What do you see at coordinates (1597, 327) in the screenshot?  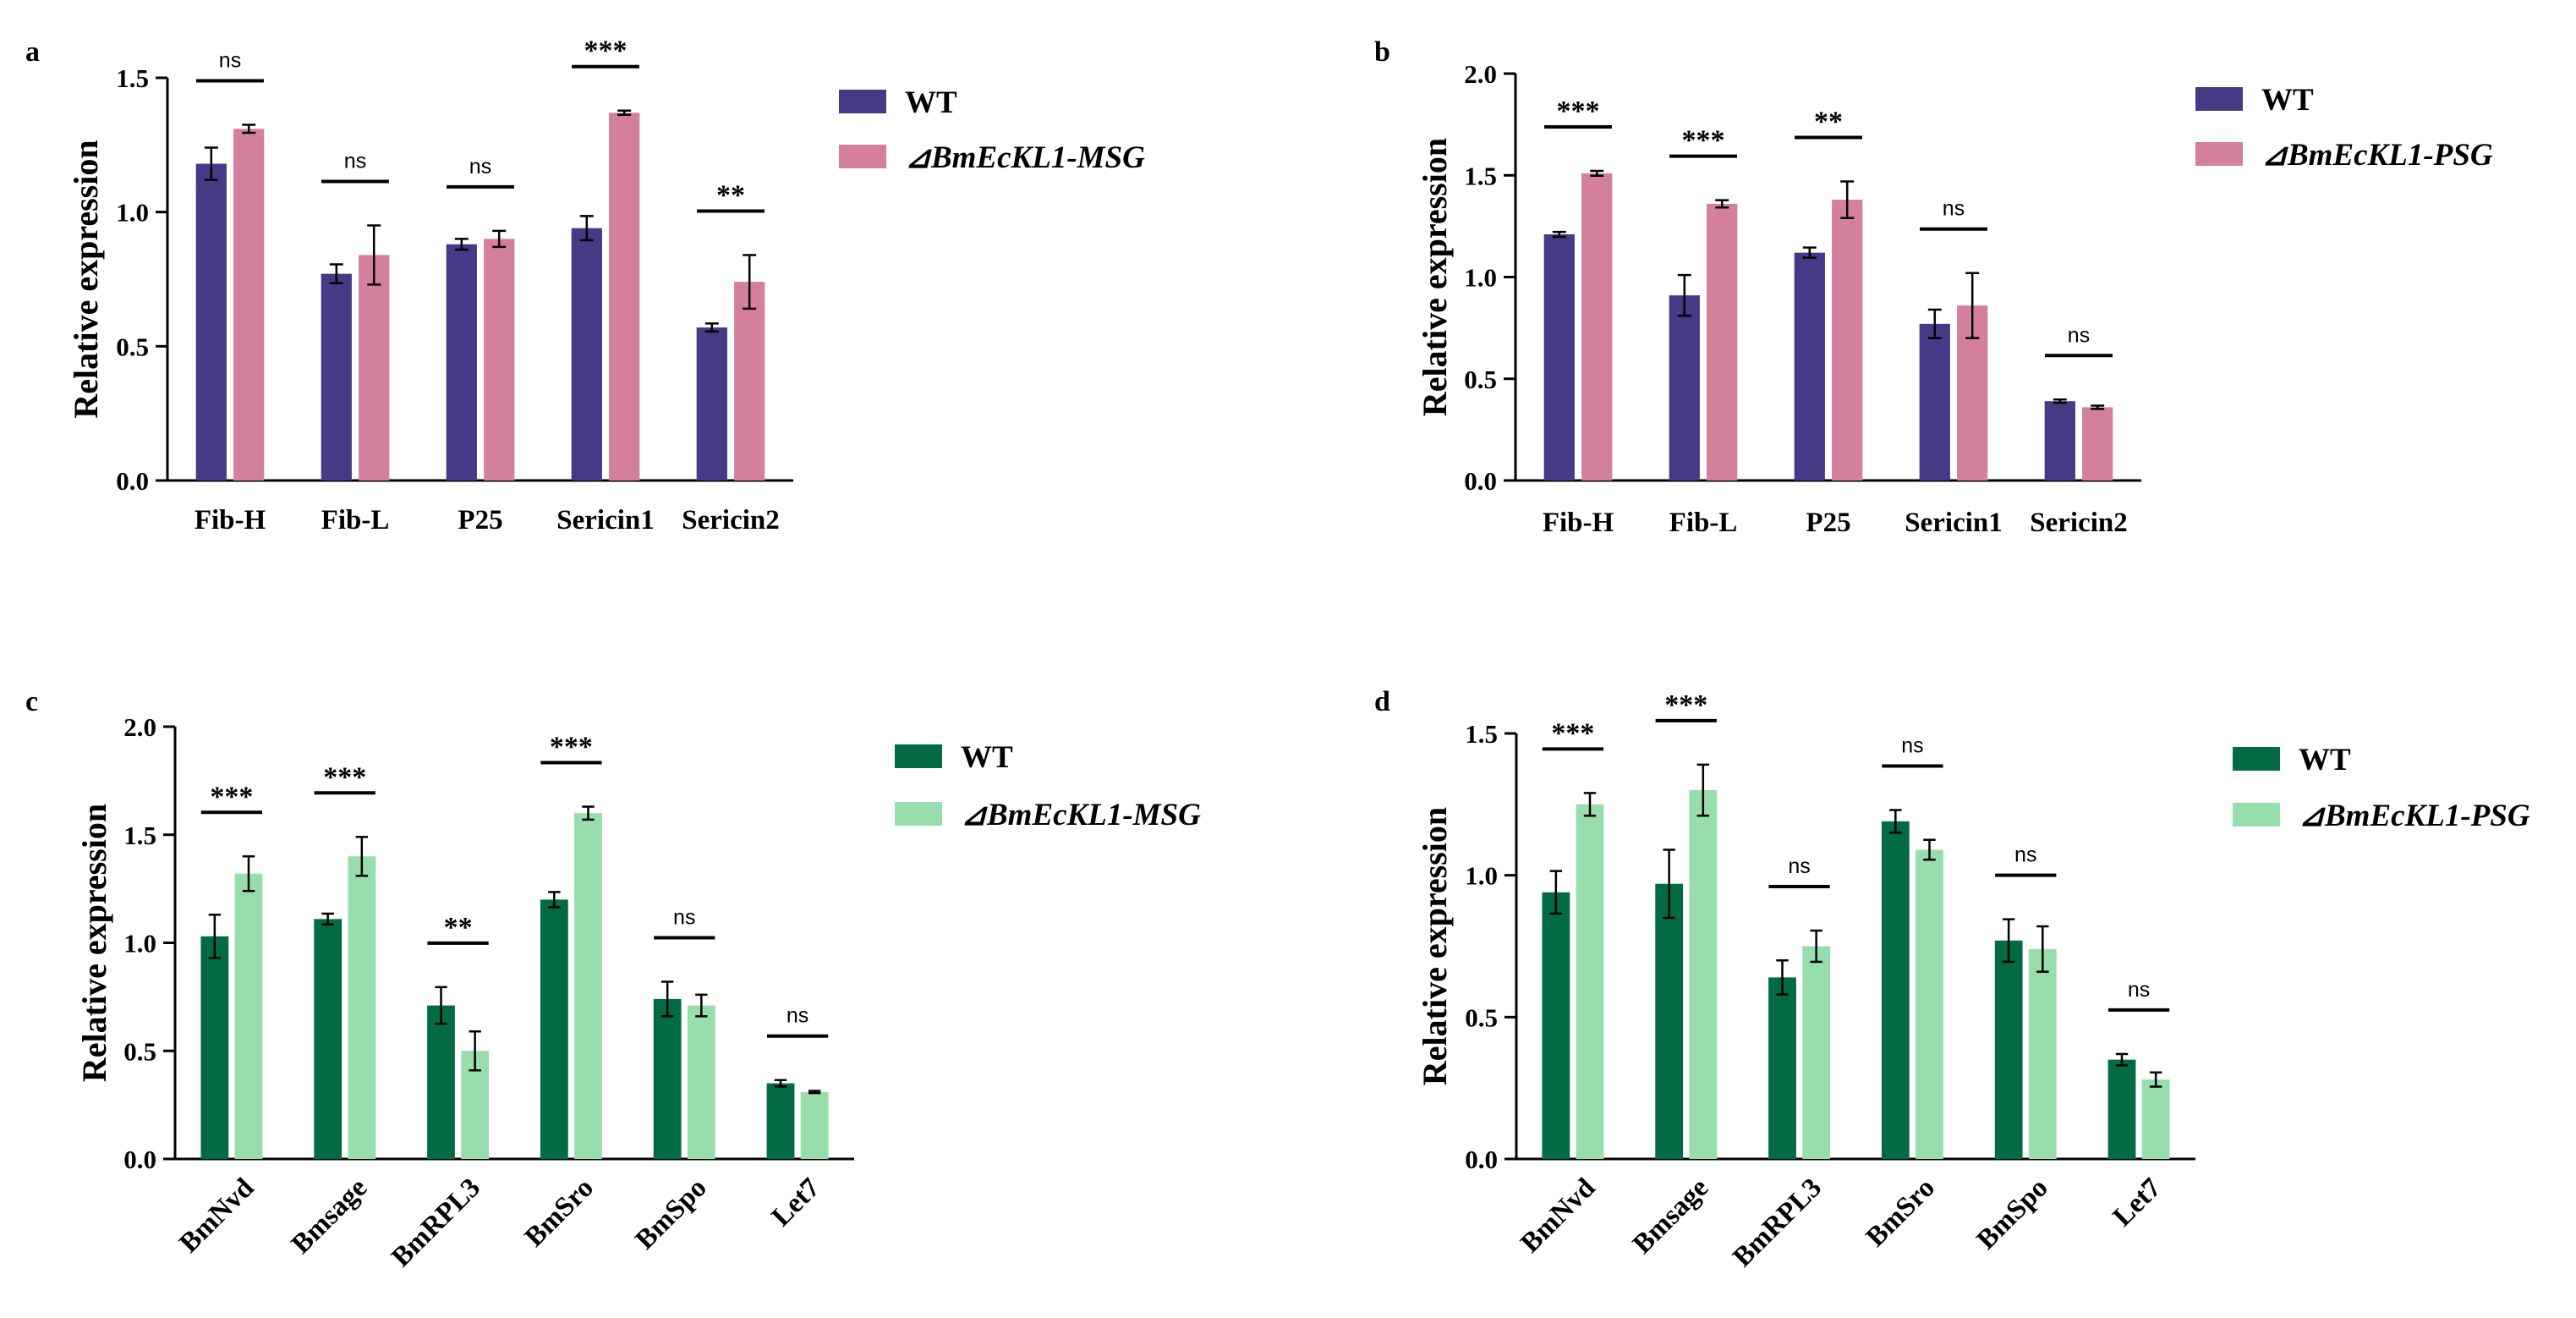 I see `bar-ko-fib-h` at bounding box center [1597, 327].